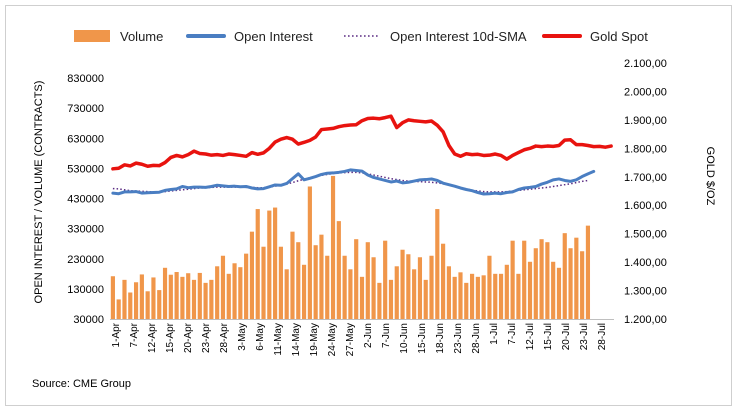  Describe the element at coordinates (39, 192) in the screenshot. I see `left-axis-title: OPEN INTEREST / VOLUME (CONTRACTS)` at that location.